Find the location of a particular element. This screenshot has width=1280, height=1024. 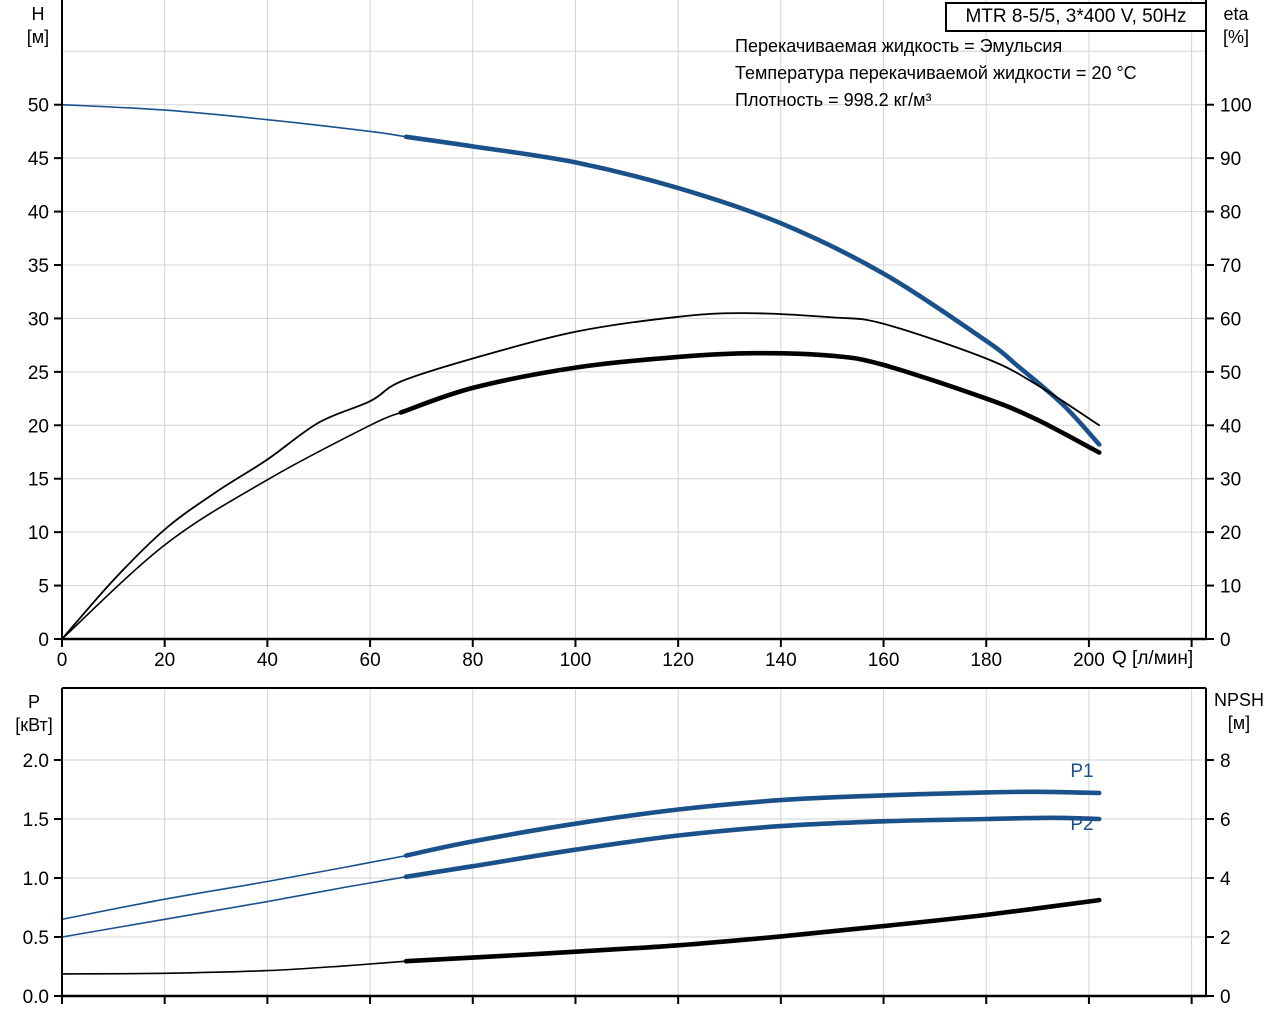

x-tick-label: 140 is located at coordinates (781, 660).